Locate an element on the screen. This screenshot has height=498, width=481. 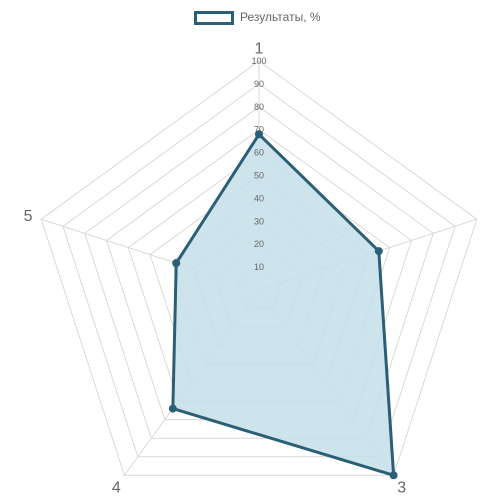
tick-label: 50 is located at coordinates (259, 176).